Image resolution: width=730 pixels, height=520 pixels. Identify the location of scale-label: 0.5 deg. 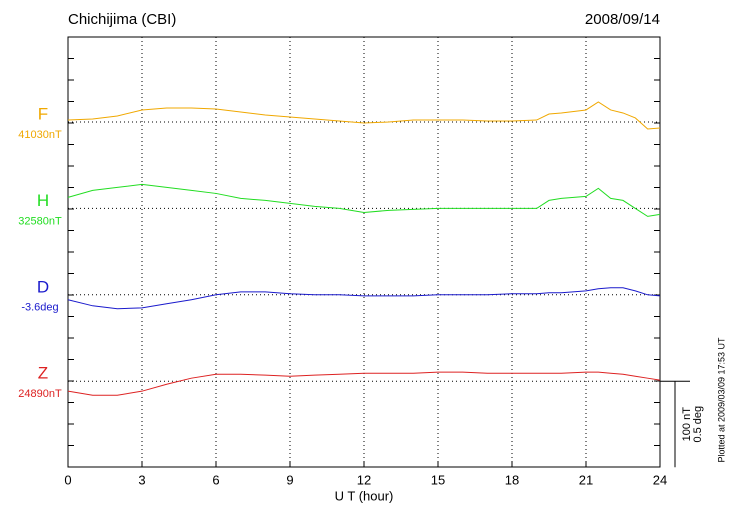
(698, 424).